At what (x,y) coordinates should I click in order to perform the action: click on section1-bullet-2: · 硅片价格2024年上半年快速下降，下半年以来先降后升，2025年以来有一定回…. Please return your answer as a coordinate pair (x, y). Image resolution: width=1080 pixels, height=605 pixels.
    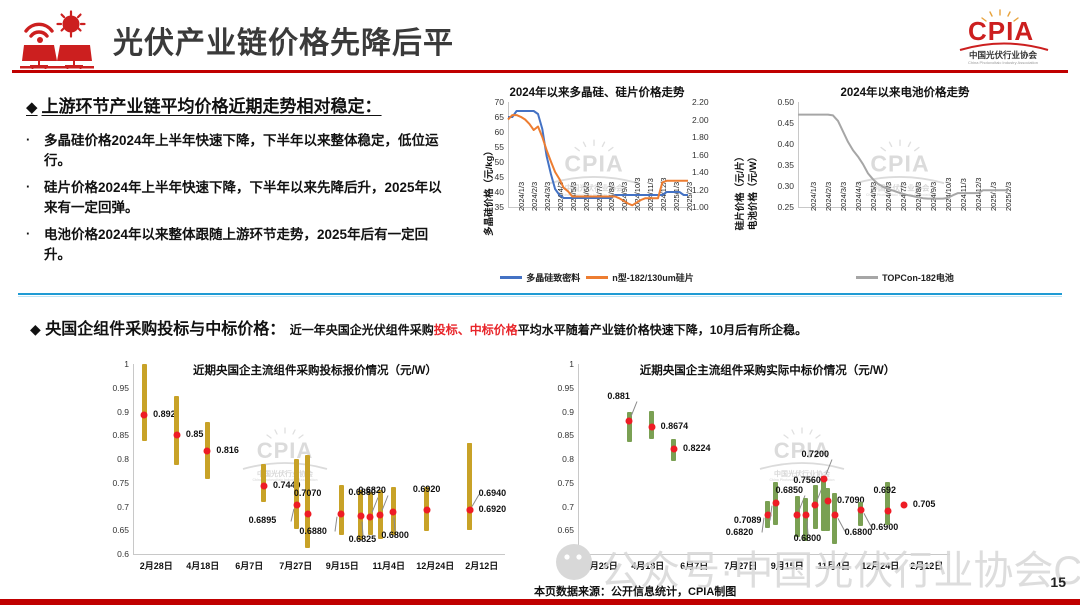
    Looking at the image, I should click on (237, 197).